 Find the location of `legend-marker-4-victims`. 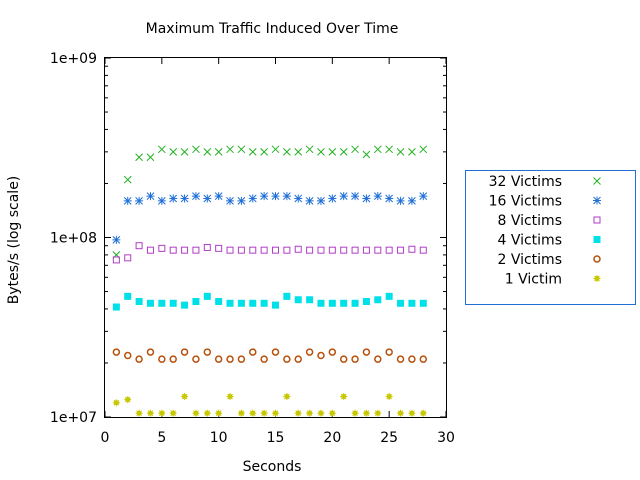

legend-marker-4-victims is located at coordinates (597, 239).